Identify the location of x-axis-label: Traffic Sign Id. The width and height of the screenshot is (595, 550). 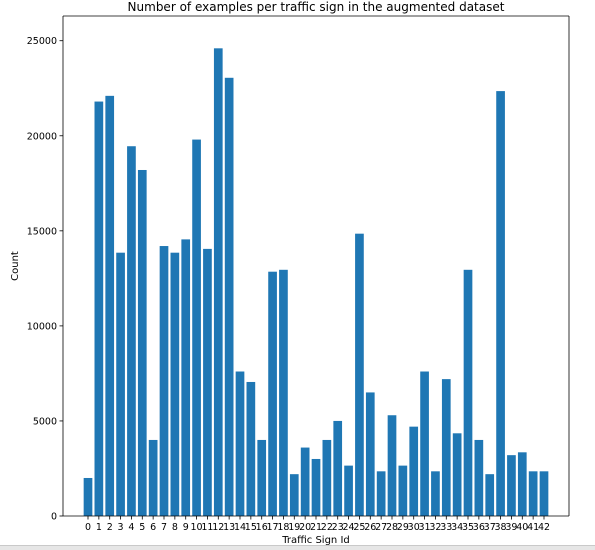
(315, 540).